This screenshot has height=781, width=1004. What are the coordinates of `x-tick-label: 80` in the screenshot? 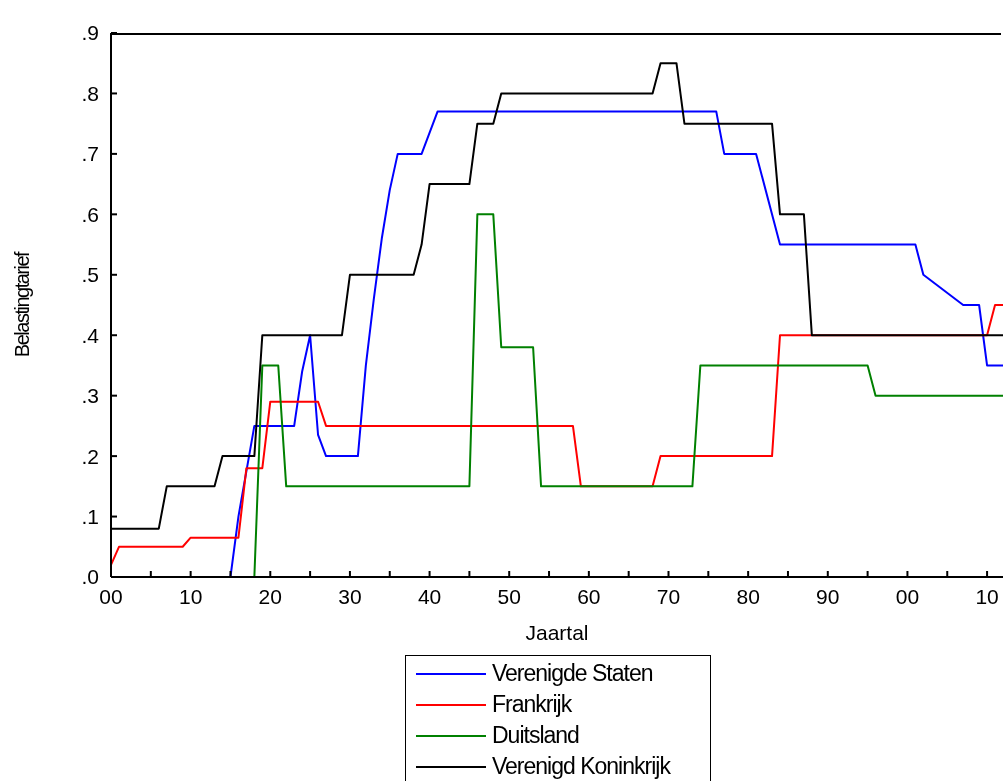 It's located at (748, 596).